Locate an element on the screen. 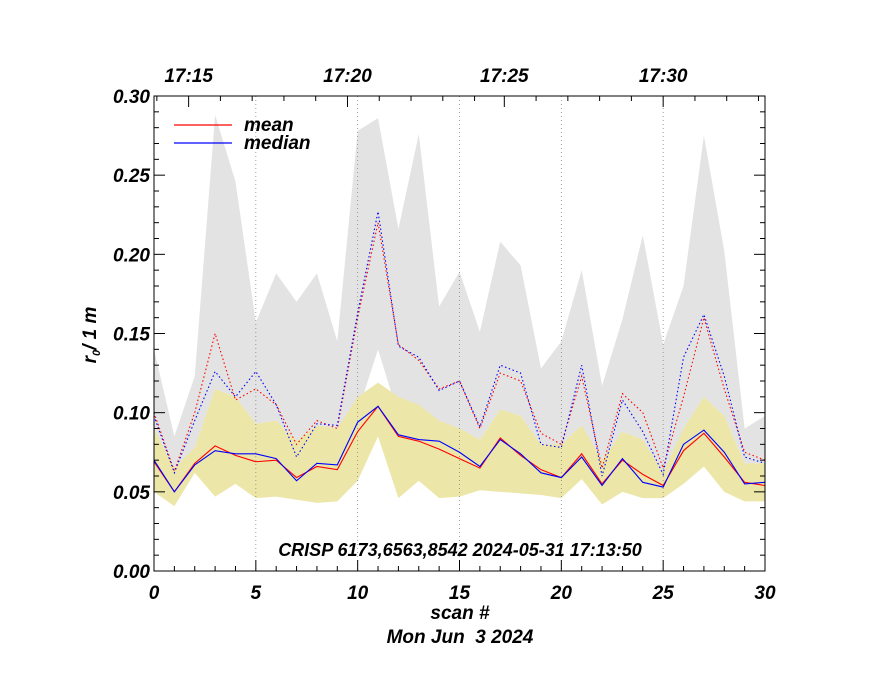 This screenshot has width=880, height=680. top-tick-label: 17:15 is located at coordinates (188, 76).